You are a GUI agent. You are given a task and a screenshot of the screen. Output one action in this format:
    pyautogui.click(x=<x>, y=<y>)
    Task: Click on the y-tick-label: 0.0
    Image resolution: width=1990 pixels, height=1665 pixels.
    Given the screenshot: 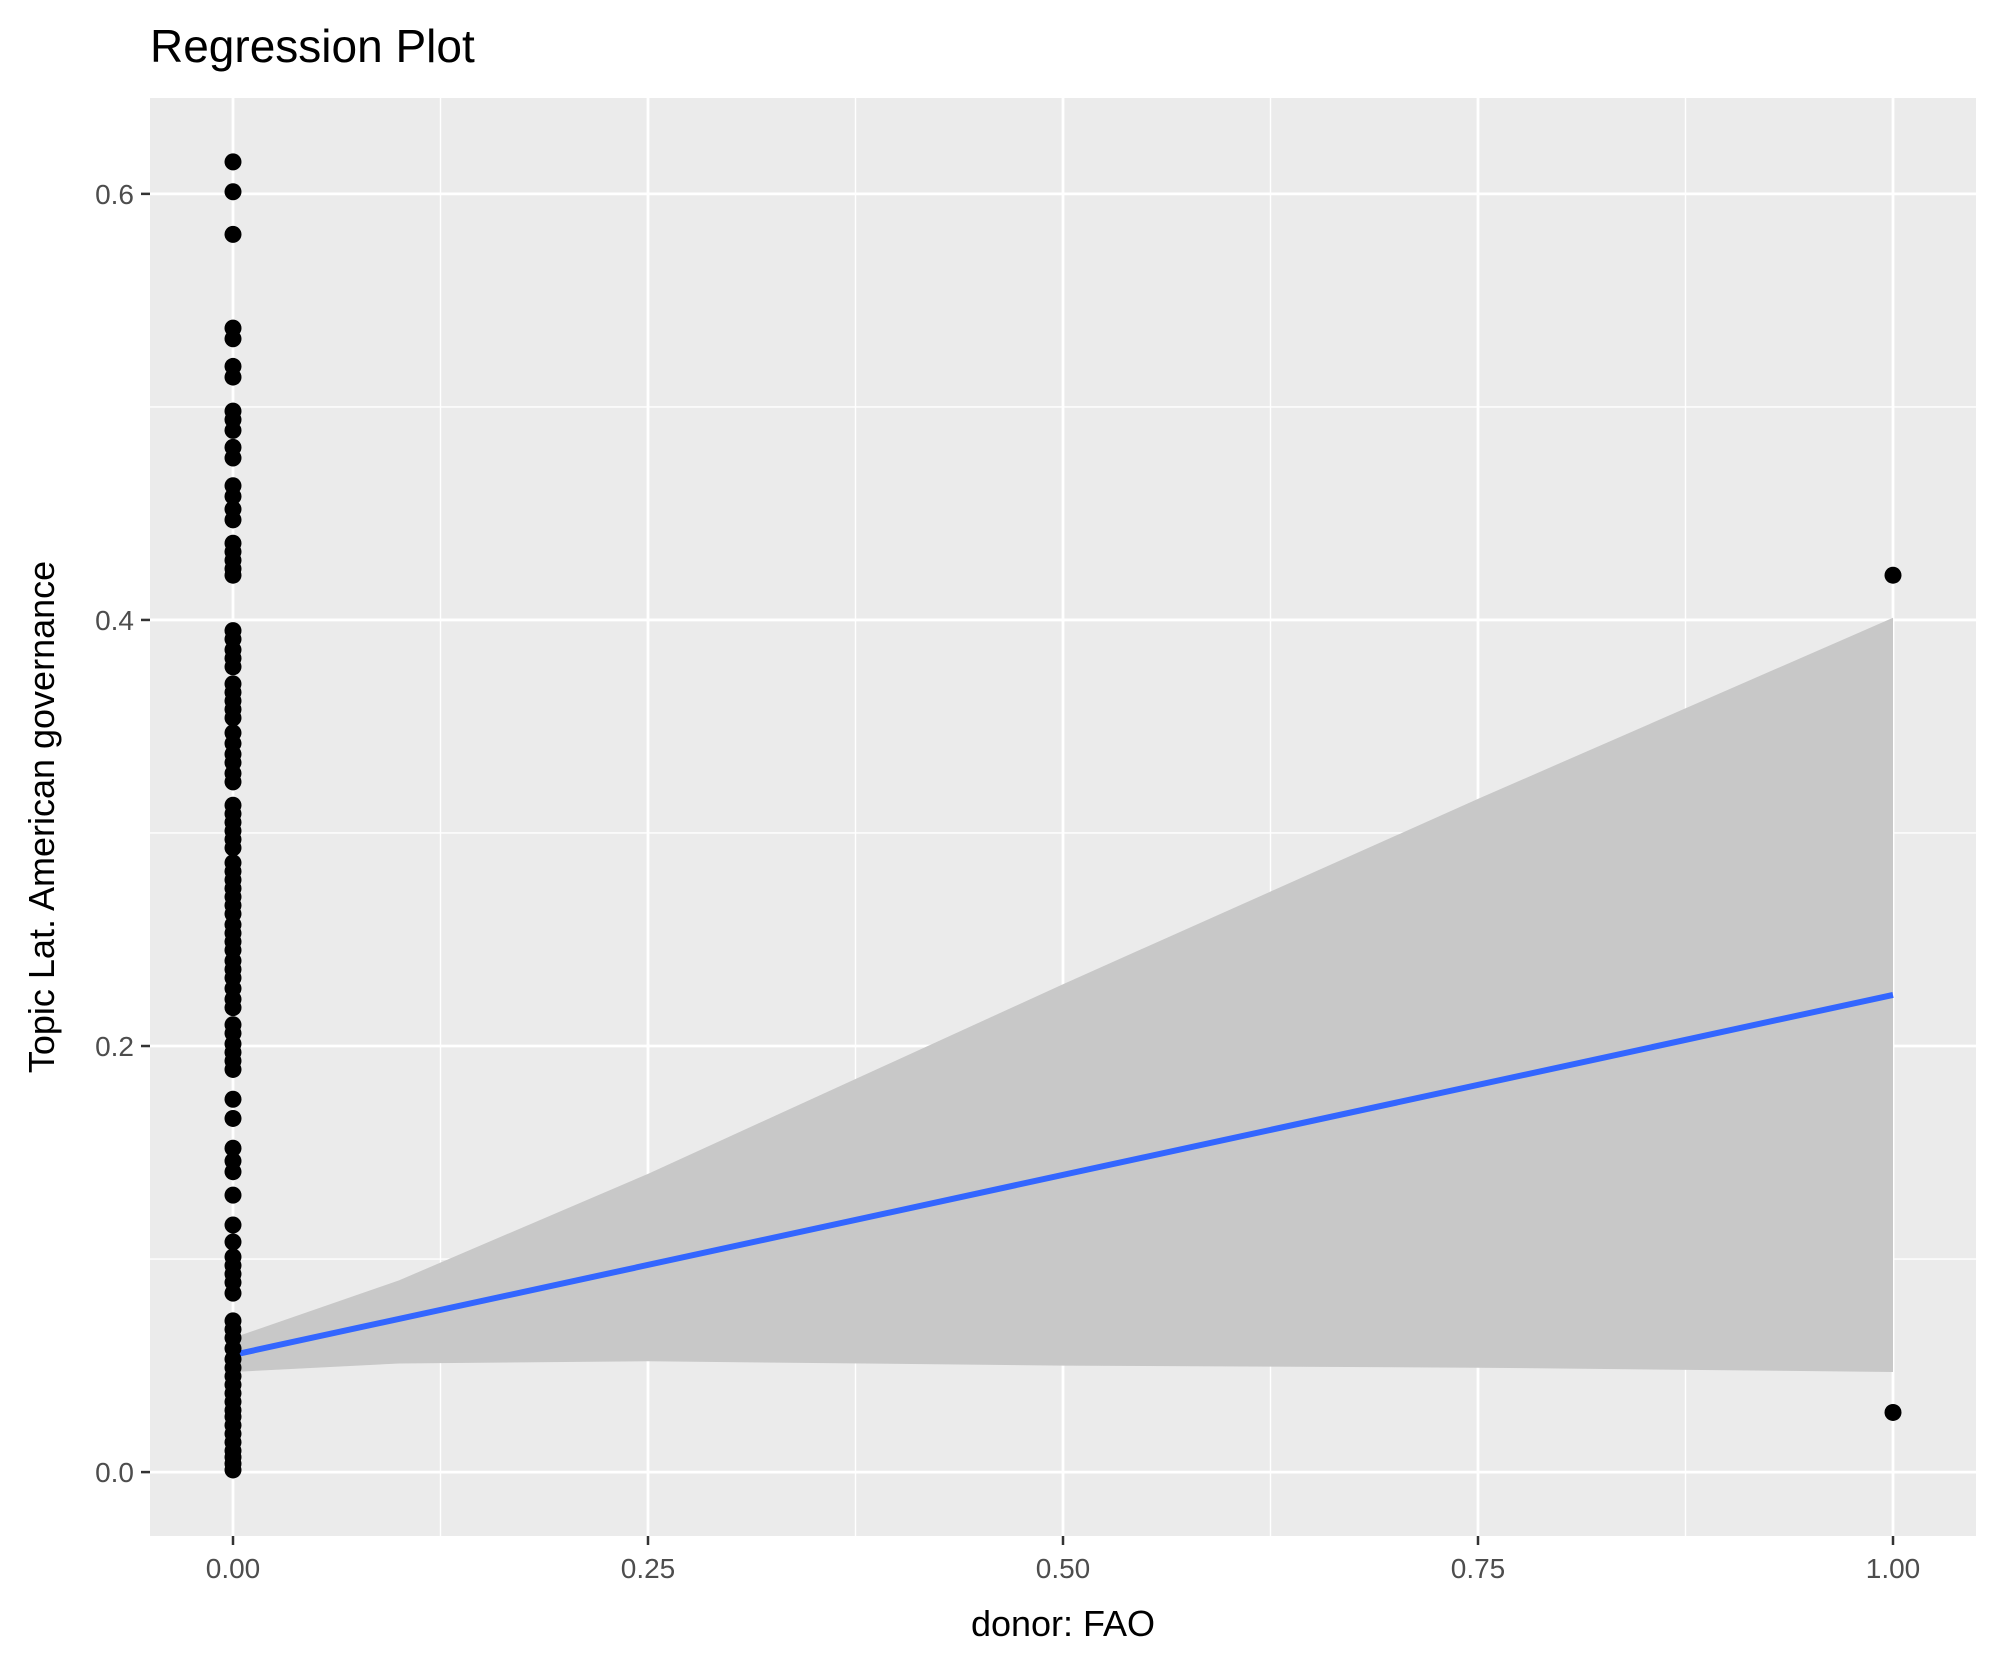 What is the action you would take?
    pyautogui.click(x=114, y=1472)
    